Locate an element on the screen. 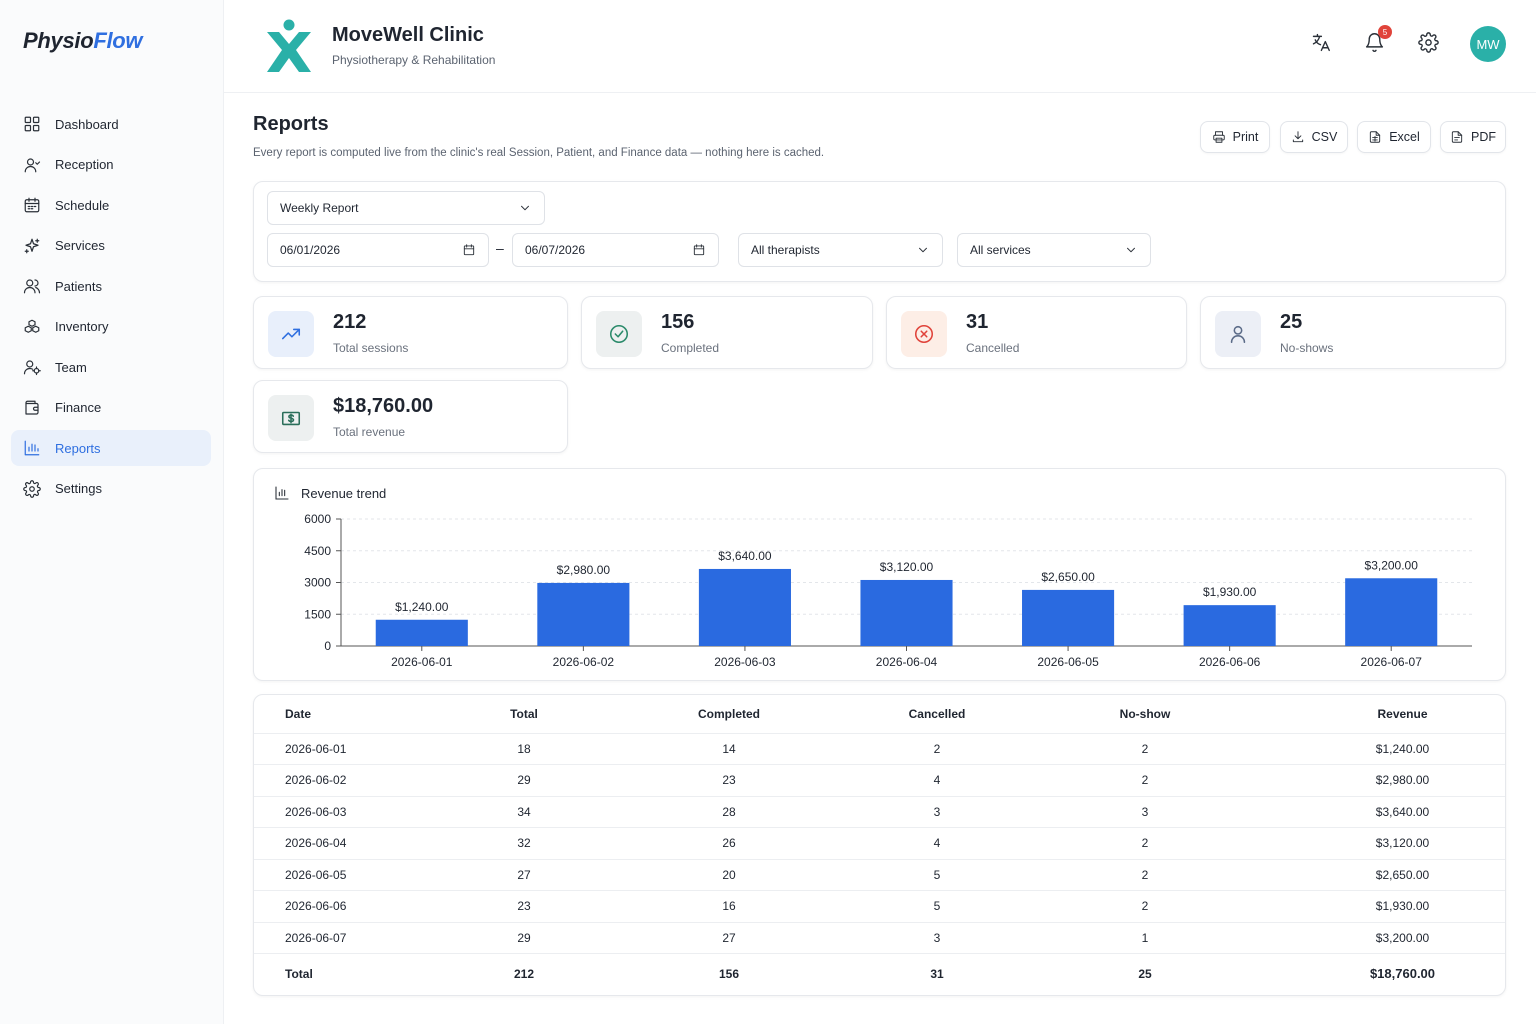 Image resolution: width=1536 pixels, height=1024 pixels. y-tick-label: 1500 is located at coordinates (317, 614).